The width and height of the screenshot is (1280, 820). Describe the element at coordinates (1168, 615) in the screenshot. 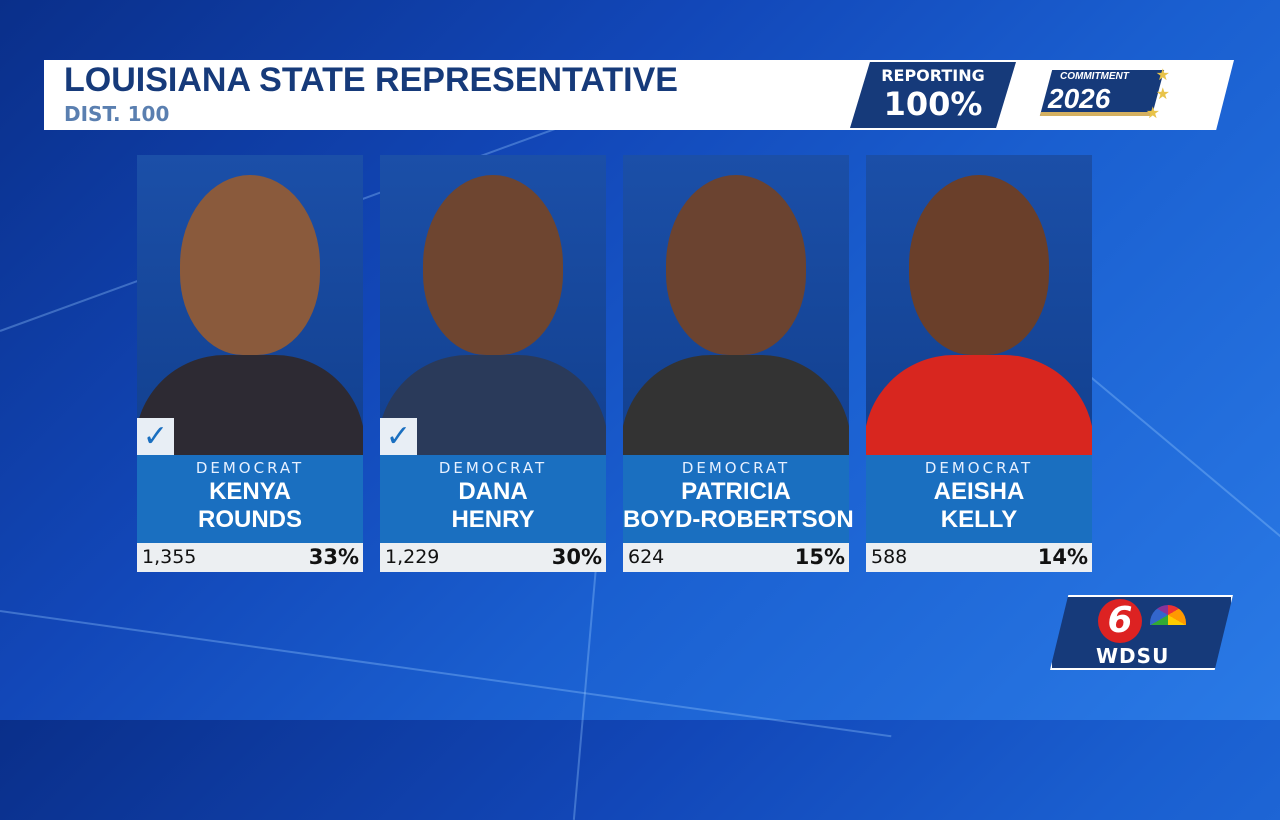

I see `nbc-peacock-icon` at that location.